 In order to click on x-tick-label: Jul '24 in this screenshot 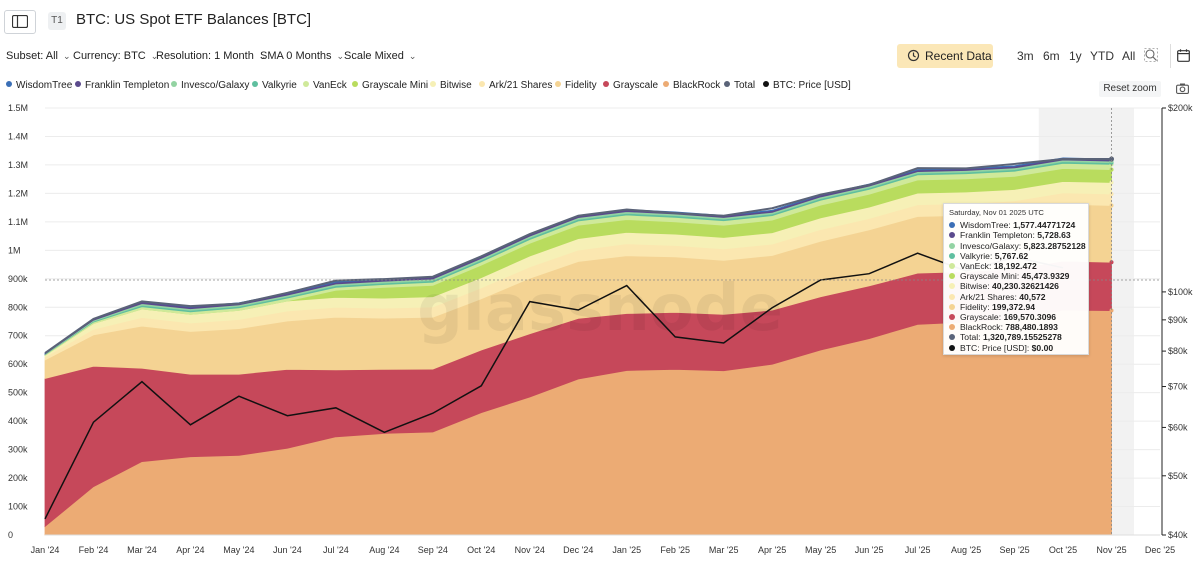, I will do `click(336, 550)`.